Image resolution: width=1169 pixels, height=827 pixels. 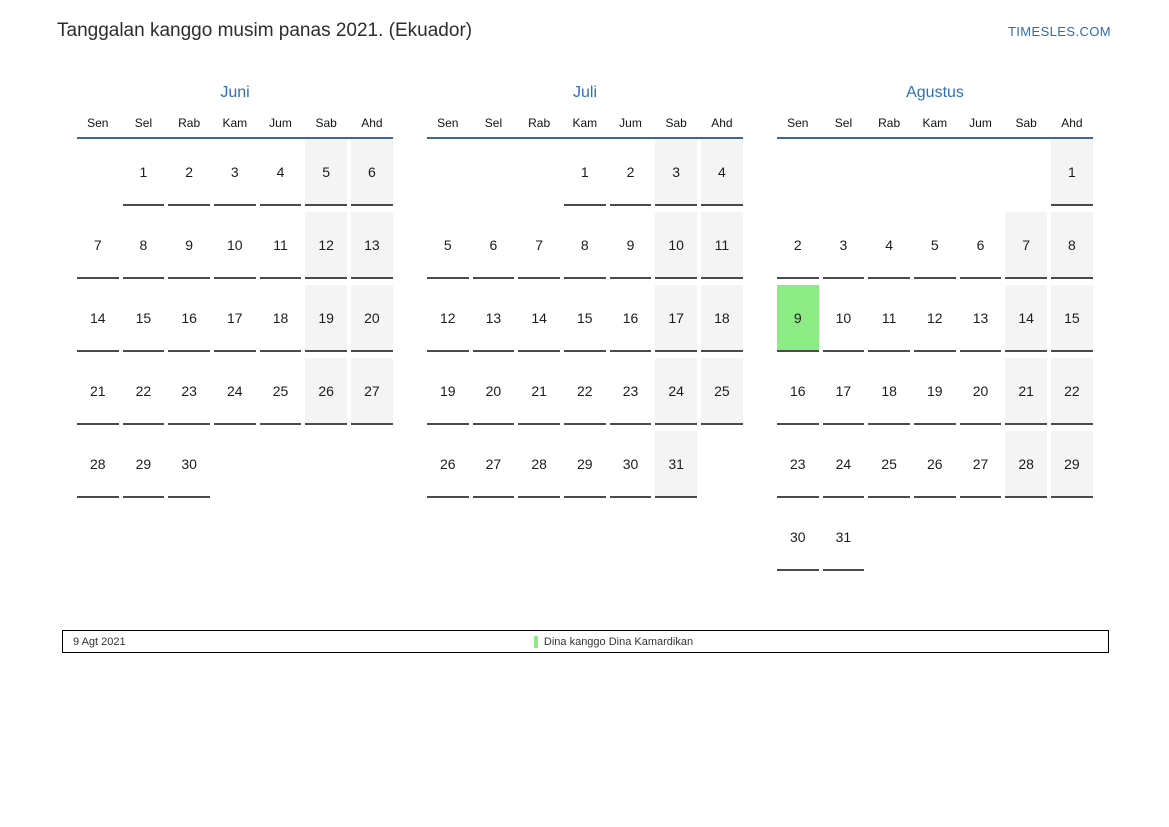 What do you see at coordinates (143, 245) in the screenshot?
I see `day-cell-juni-8: 8` at bounding box center [143, 245].